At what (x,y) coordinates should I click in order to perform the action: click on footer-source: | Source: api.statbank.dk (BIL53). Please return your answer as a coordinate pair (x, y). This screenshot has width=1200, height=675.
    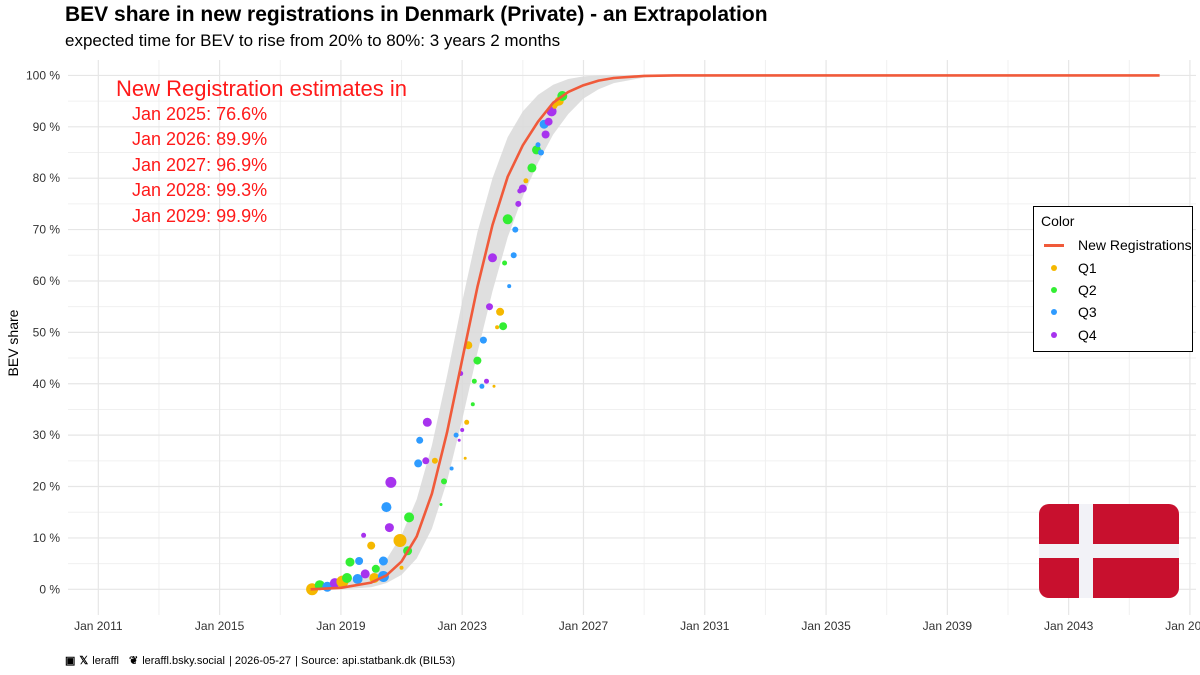
    Looking at the image, I should click on (375, 660).